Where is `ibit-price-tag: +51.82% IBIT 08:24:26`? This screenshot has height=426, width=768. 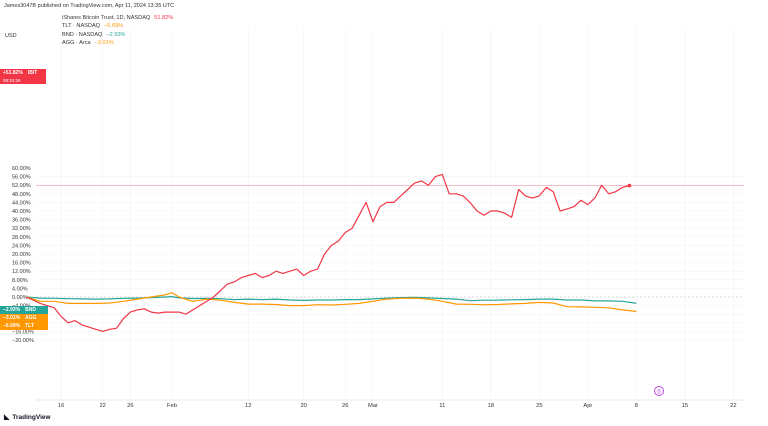 ibit-price-tag: +51.82% IBIT 08:24:26 is located at coordinates (23, 76).